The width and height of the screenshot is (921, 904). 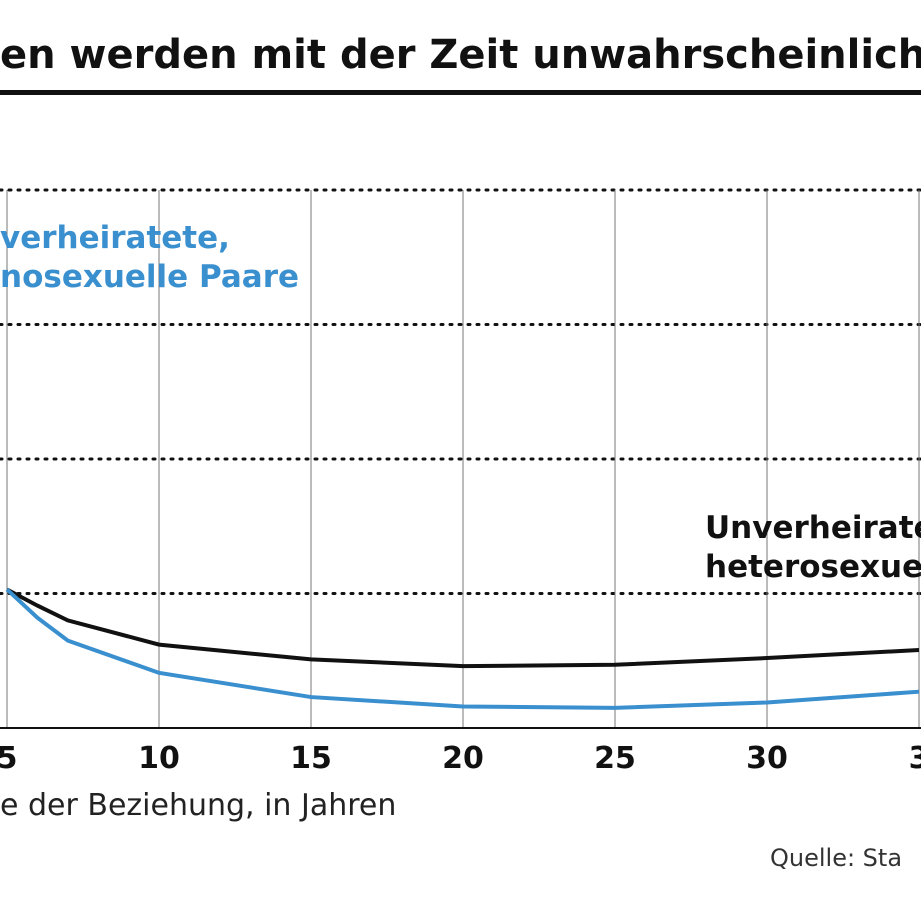 What do you see at coordinates (767, 758) in the screenshot?
I see `x-tick-label: 30` at bounding box center [767, 758].